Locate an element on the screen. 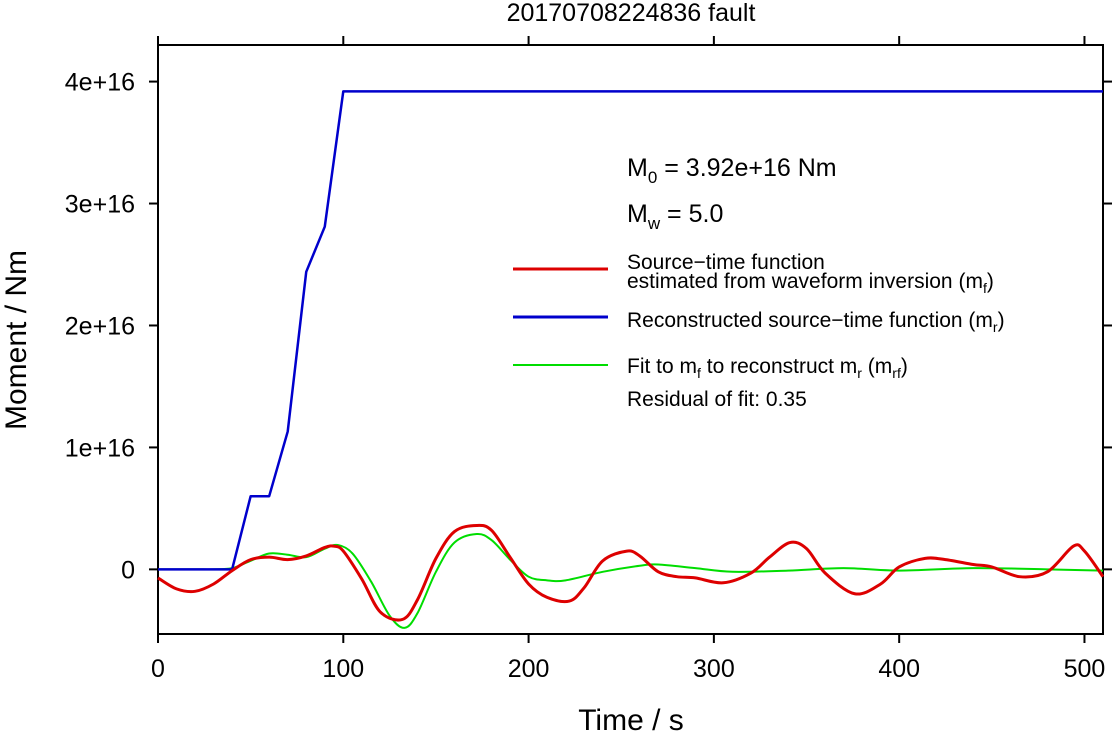 The height and width of the screenshot is (741, 1117). x-tick-label: 200 is located at coordinates (529, 669).